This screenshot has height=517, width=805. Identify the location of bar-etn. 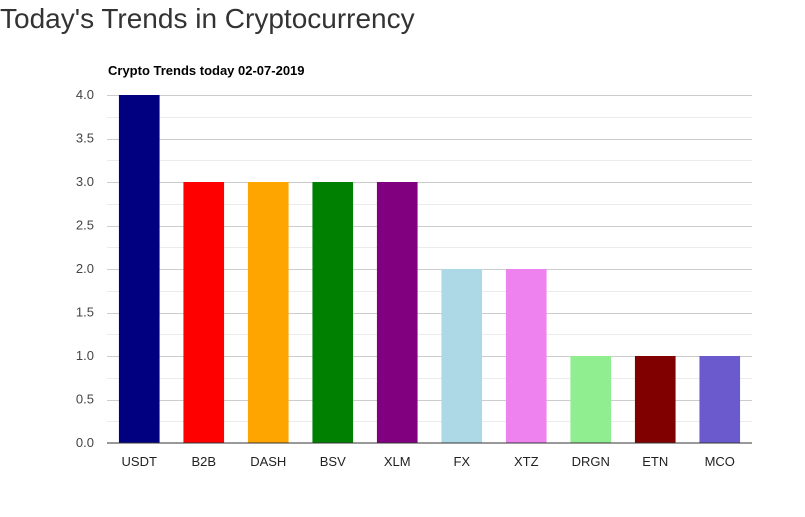
(655, 399).